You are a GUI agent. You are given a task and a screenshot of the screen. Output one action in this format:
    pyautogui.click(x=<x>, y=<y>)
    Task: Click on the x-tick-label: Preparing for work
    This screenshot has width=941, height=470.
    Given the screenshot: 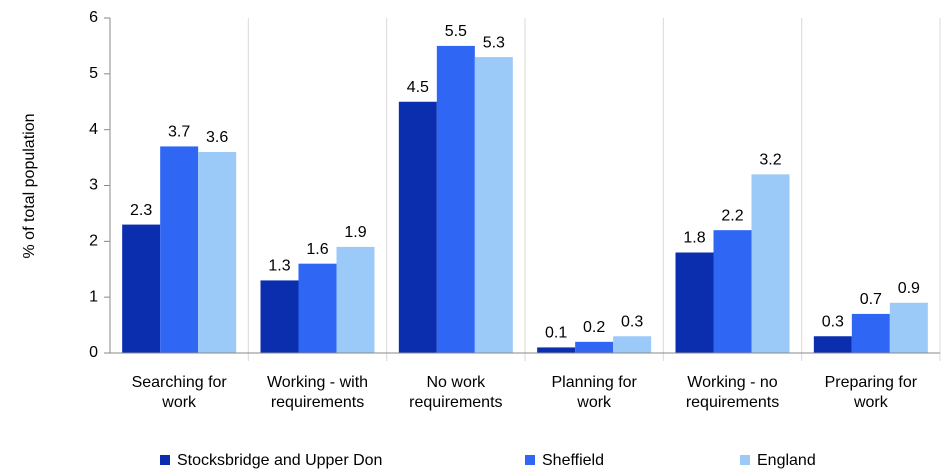 What is the action you would take?
    pyautogui.click(x=871, y=392)
    